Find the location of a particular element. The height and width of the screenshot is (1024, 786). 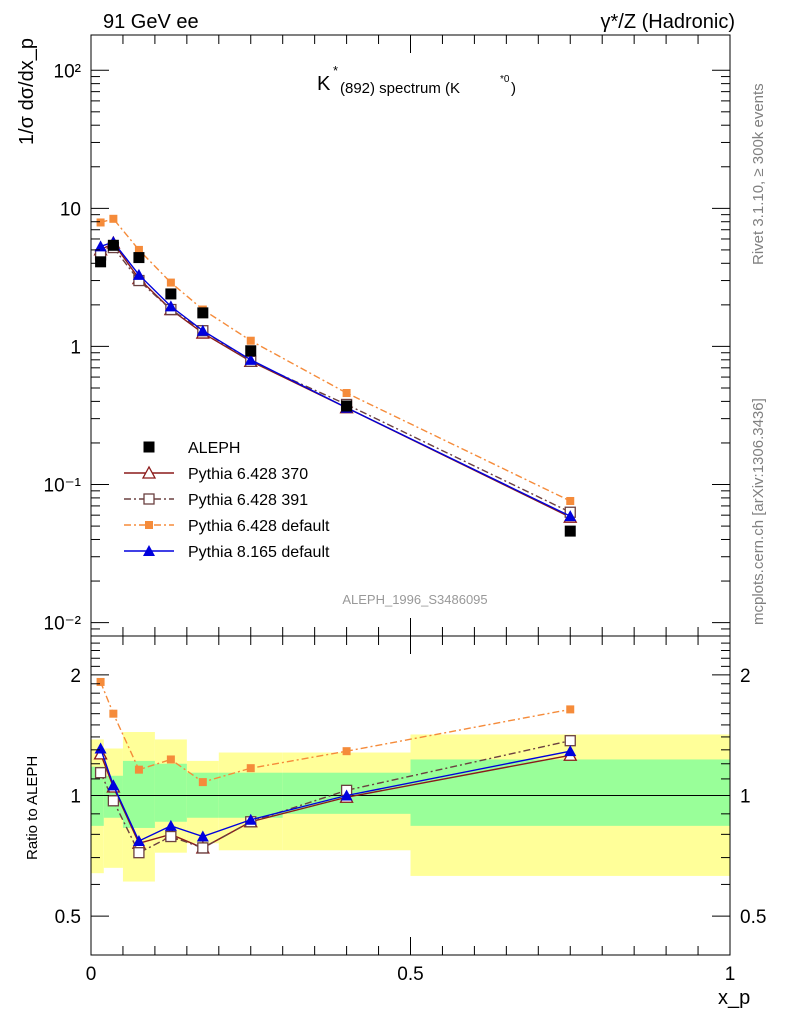

main-y-tick-label: 10⁻² is located at coordinates (63, 624).